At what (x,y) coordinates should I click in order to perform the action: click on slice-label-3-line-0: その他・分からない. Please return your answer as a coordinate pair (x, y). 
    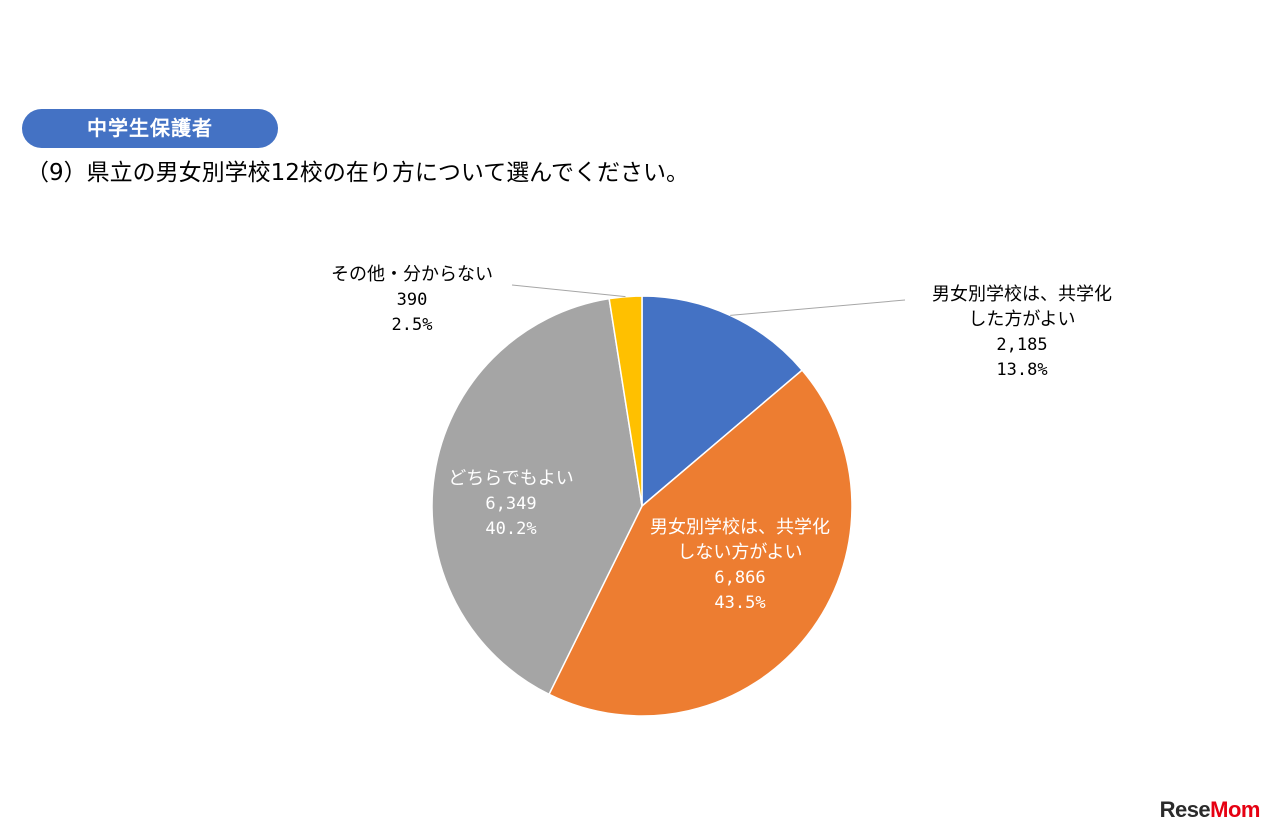
    Looking at the image, I should click on (412, 274).